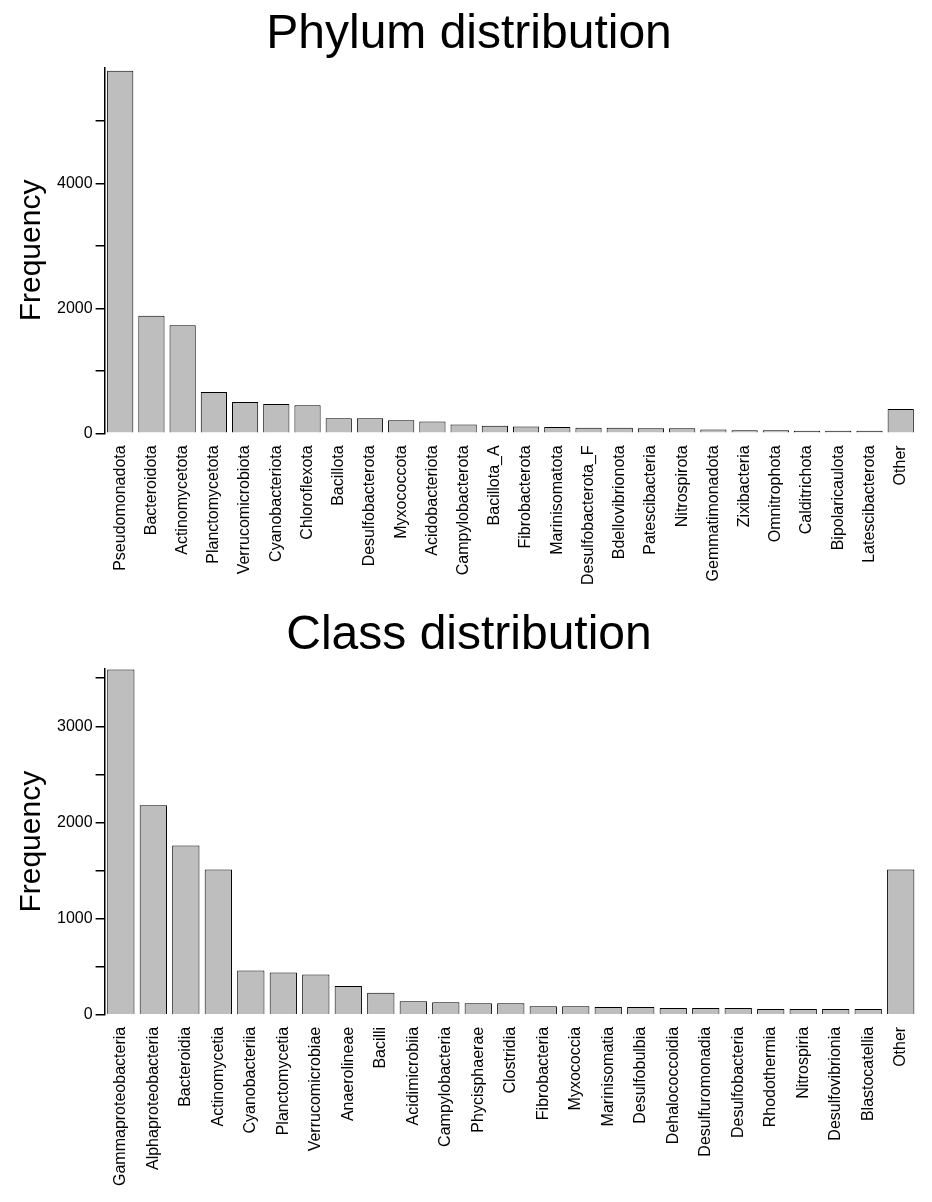 Image resolution: width=932 pixels, height=1202 pixels. I want to click on x-tick-label: Myxococcota, so click(400, 492).